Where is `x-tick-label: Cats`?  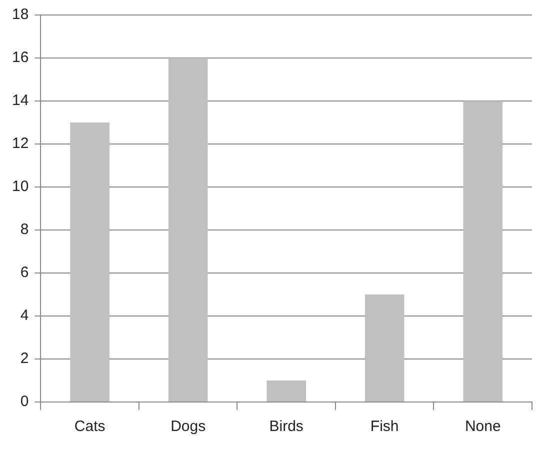
x-tick-label: Cats is located at coordinates (90, 427).